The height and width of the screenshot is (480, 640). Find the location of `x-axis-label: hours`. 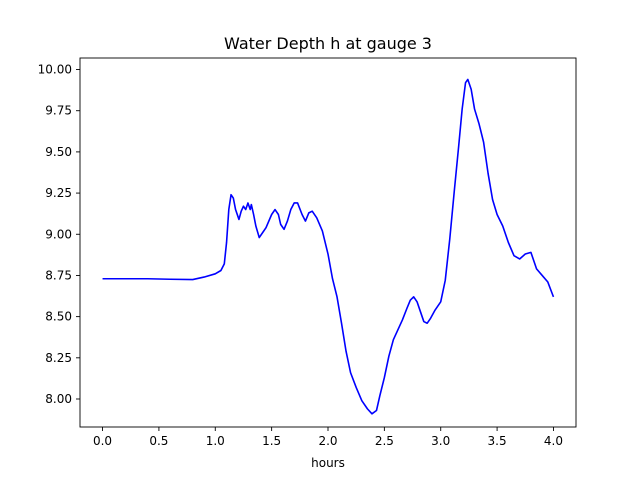

x-axis-label: hours is located at coordinates (328, 463).